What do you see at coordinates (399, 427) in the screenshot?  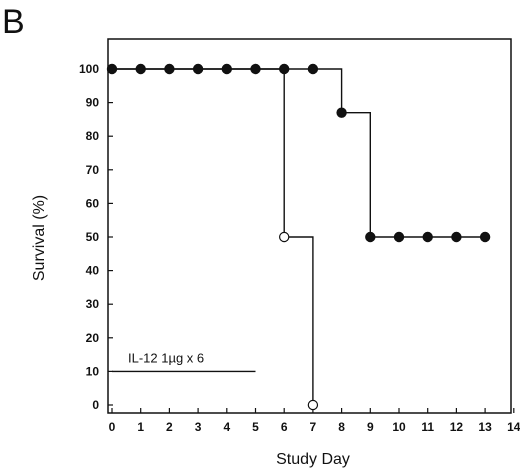 I see `x-tick-label: 10` at bounding box center [399, 427].